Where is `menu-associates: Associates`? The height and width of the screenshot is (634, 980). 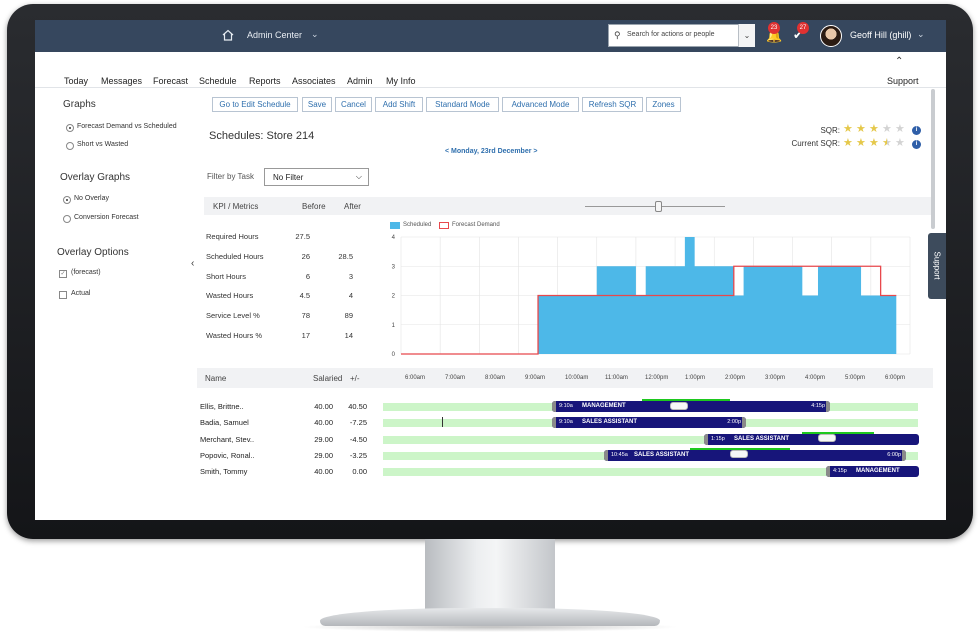 menu-associates: Associates is located at coordinates (314, 81).